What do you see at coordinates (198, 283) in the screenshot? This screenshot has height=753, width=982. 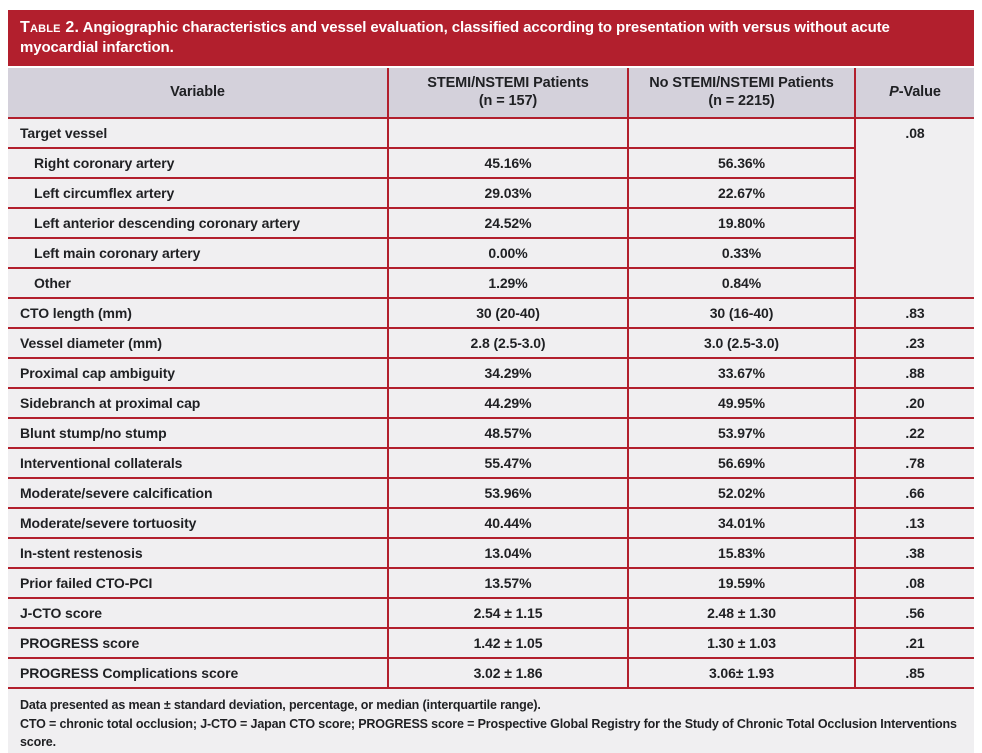 I see `row-label: Other` at bounding box center [198, 283].